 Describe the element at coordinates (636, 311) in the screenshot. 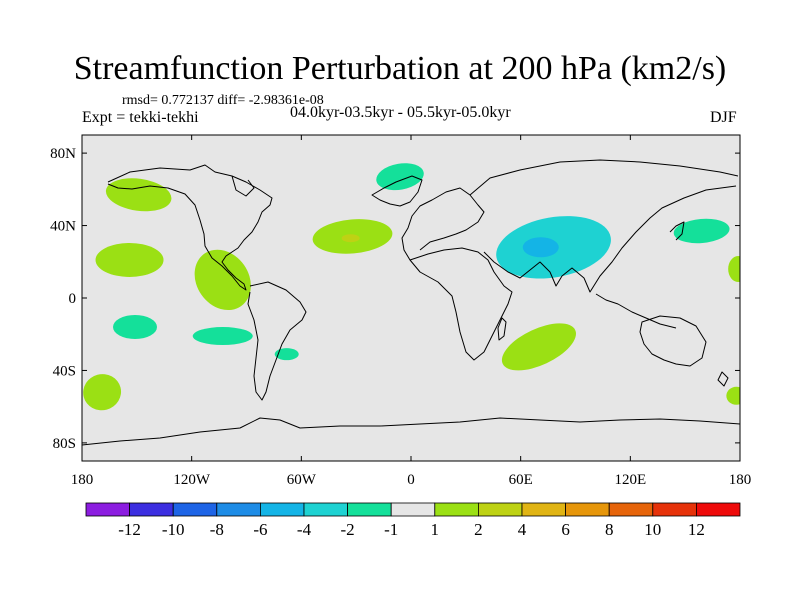

I see `coast-southeast-asia` at that location.